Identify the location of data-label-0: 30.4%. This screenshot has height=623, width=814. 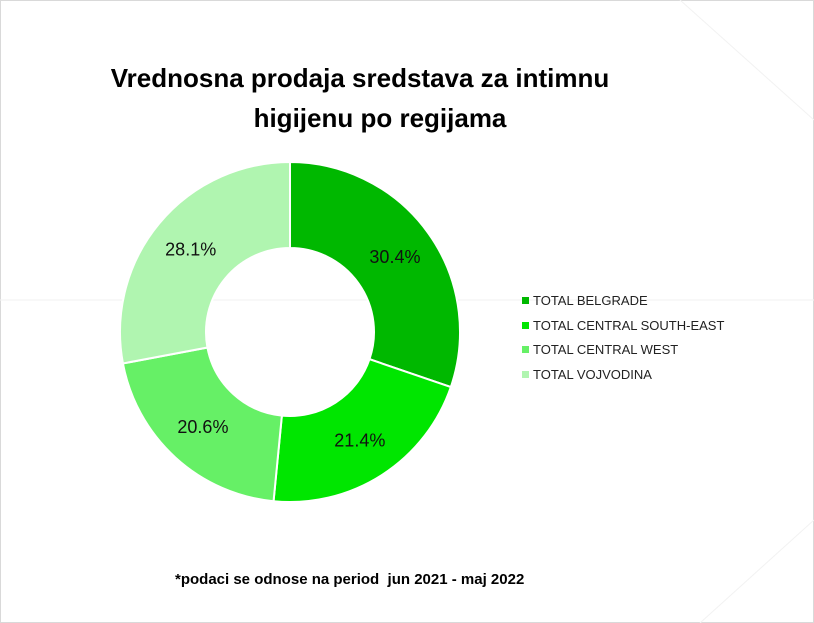
(394, 257).